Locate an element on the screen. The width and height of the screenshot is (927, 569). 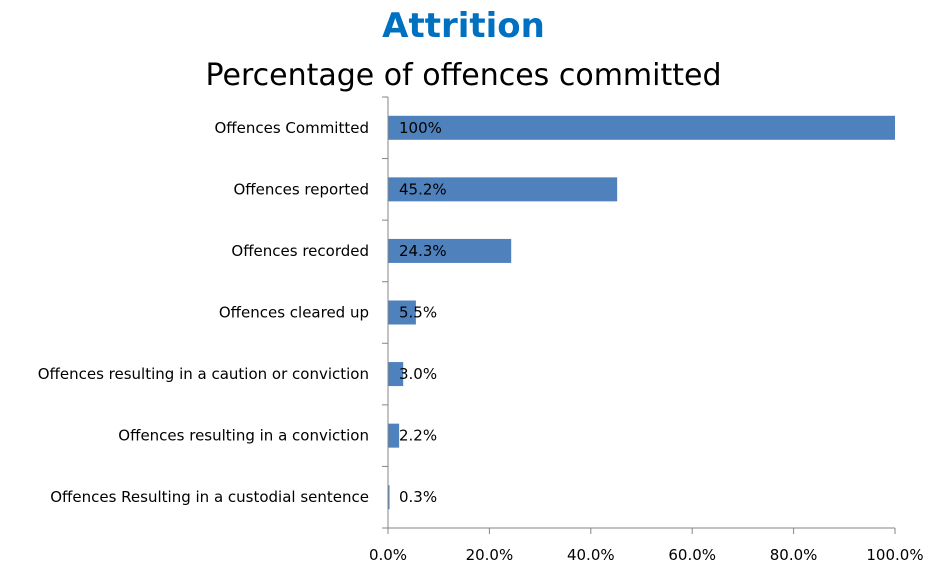
category-label: Offences cleared up is located at coordinates (294, 313).